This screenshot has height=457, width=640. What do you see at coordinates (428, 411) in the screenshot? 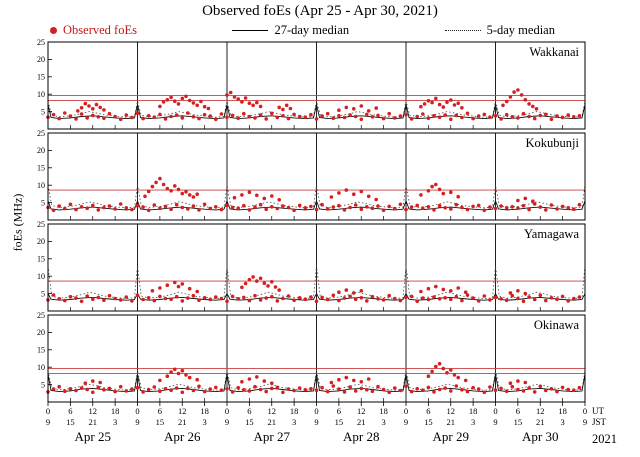
I see `ut-tick-label: 6` at bounding box center [428, 411].